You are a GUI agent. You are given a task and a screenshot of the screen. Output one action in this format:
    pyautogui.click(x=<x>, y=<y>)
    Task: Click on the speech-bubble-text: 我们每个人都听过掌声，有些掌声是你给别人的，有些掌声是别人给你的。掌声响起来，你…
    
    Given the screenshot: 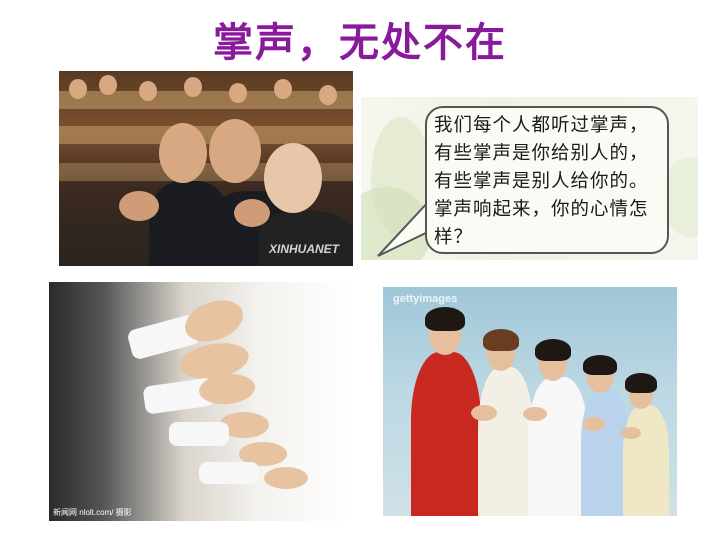 What is the action you would take?
    pyautogui.click(x=541, y=181)
    